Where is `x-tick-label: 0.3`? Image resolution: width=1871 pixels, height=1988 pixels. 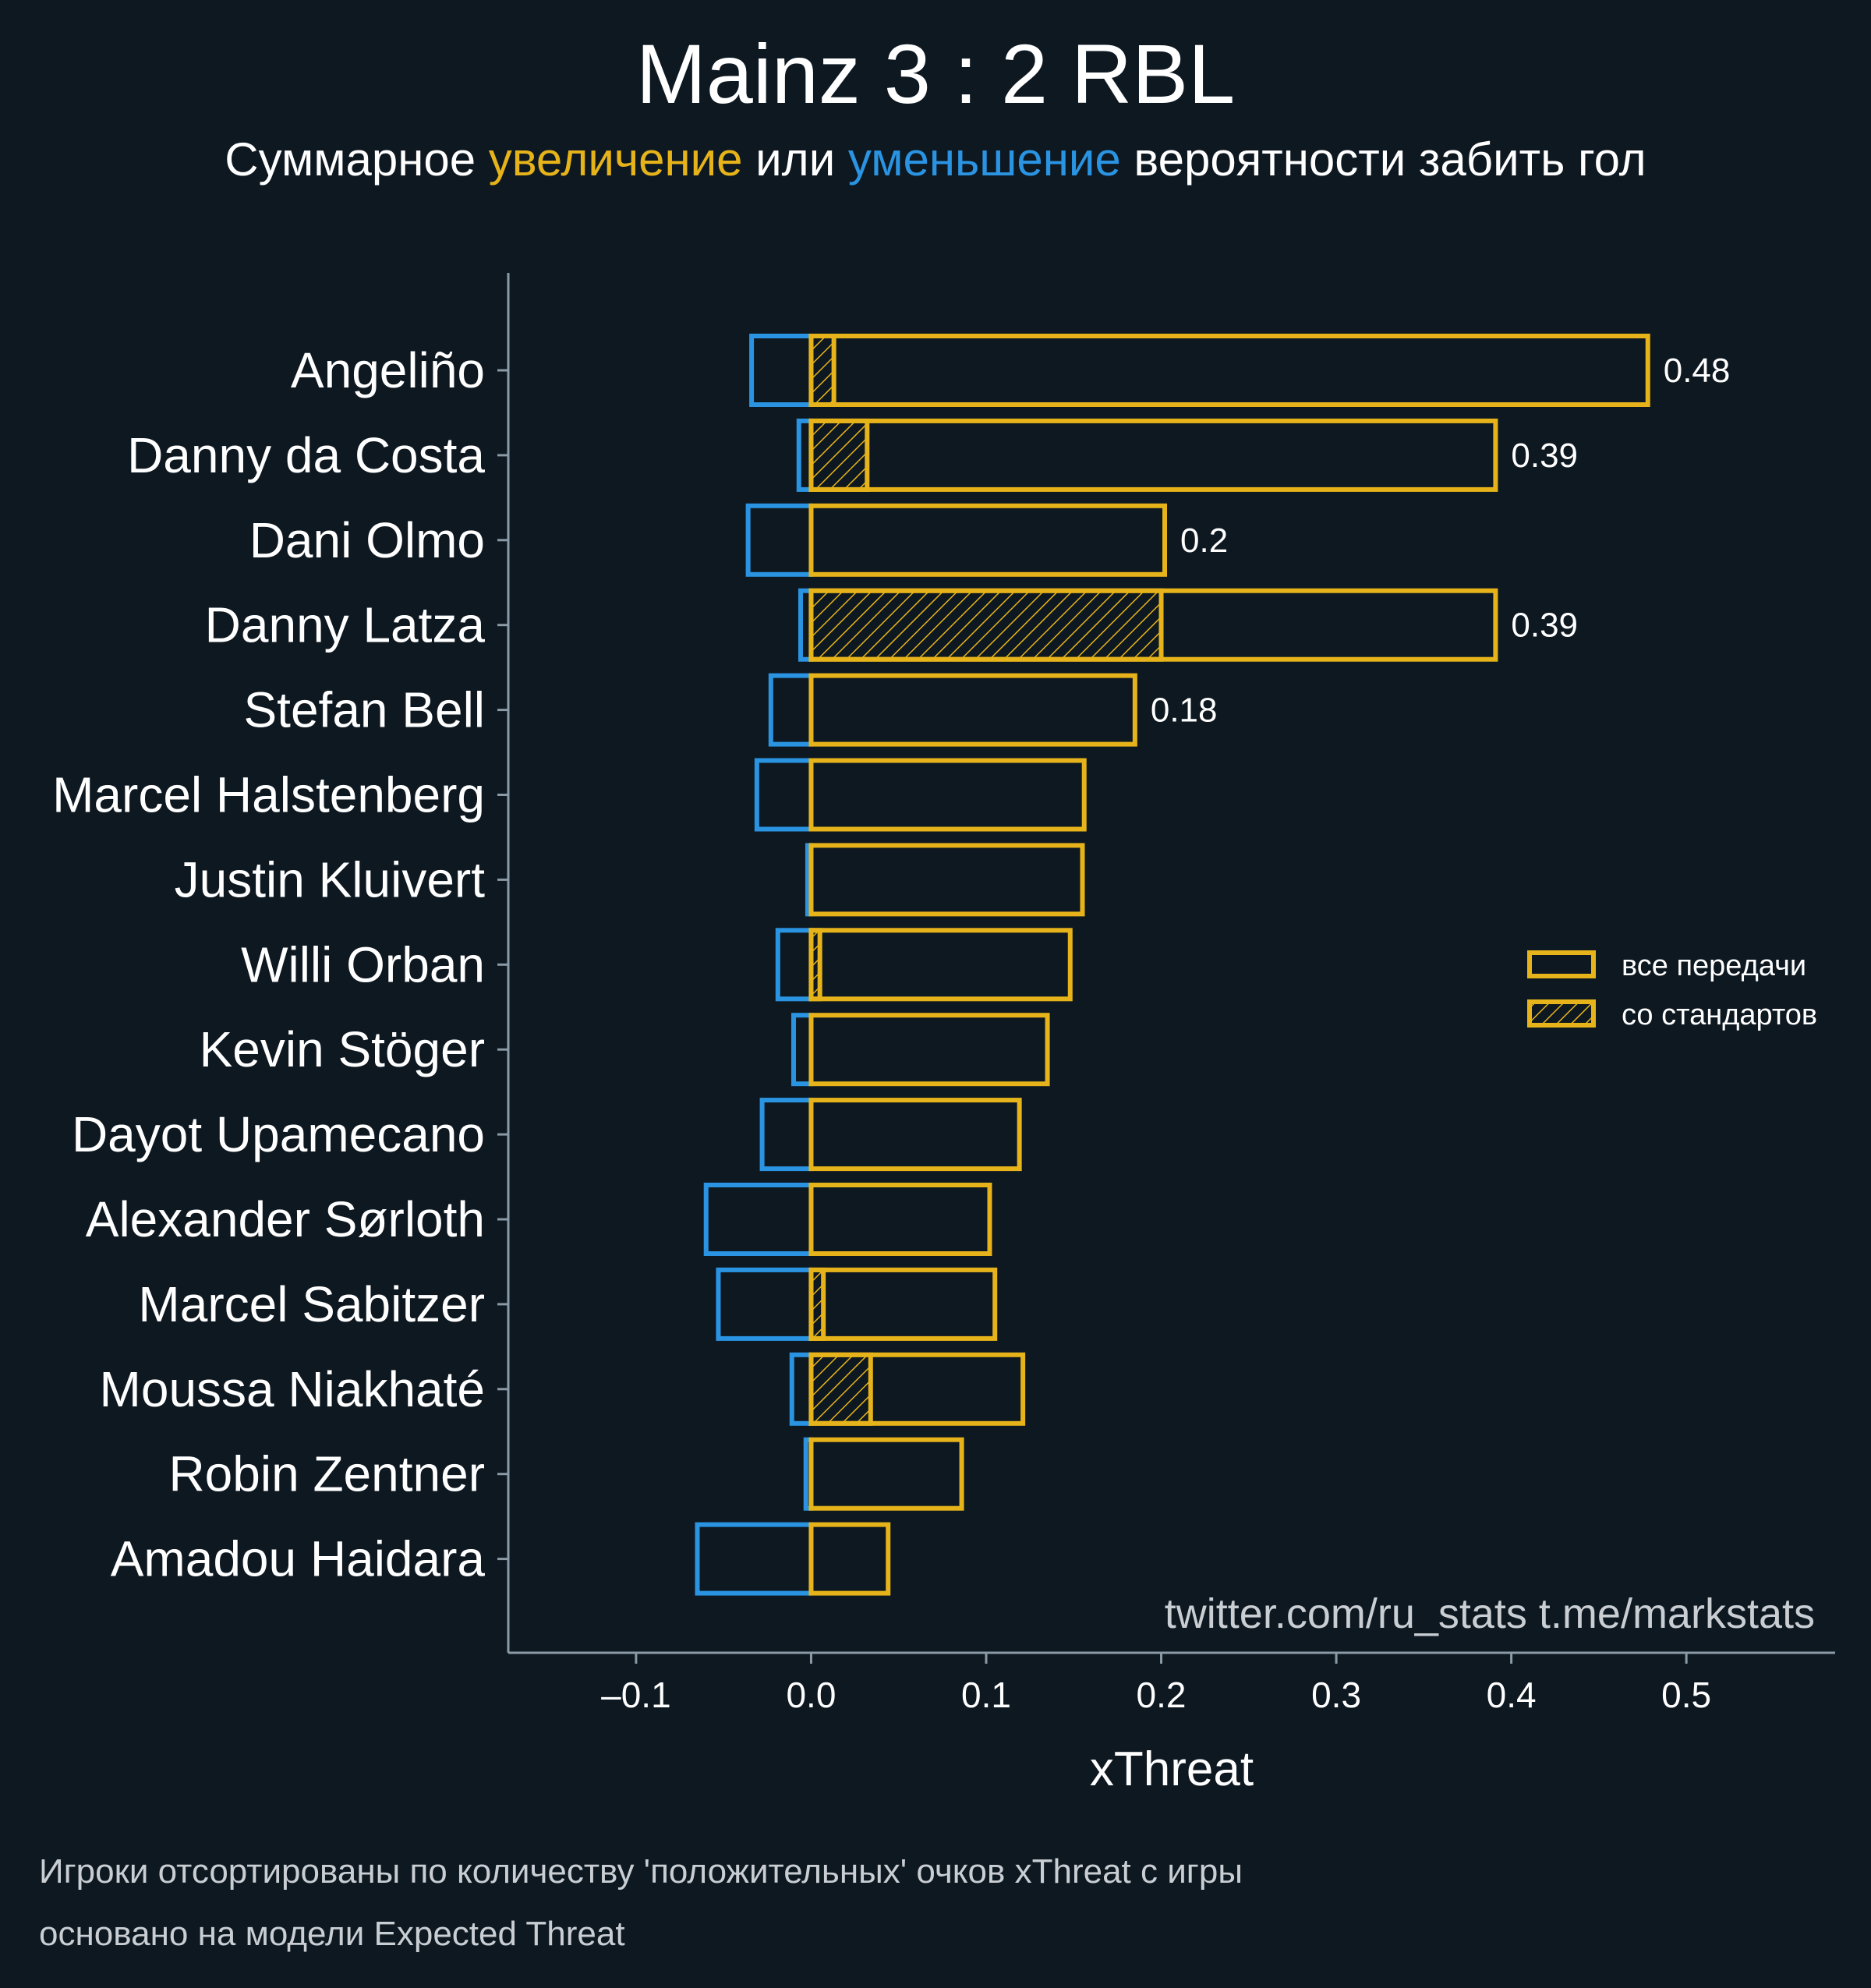 x-tick-label: 0.3 is located at coordinates (1336, 1695).